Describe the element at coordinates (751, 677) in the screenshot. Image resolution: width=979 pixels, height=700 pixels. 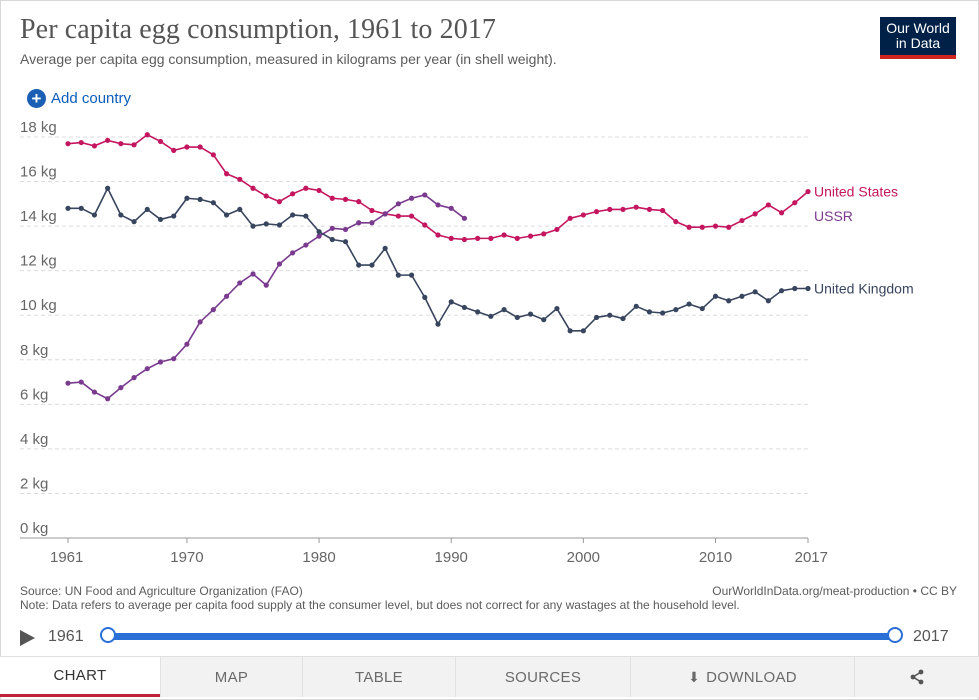
I see `tab-download-label: DOWNLOAD` at that location.